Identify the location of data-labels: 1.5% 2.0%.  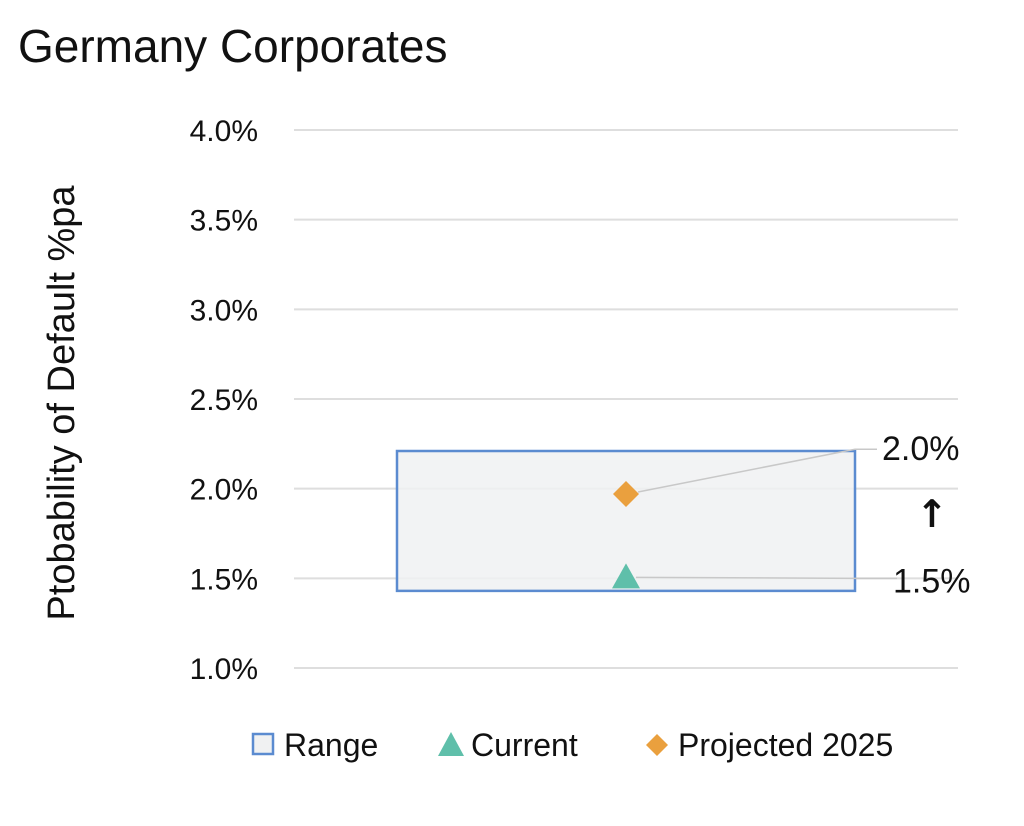
(926, 515).